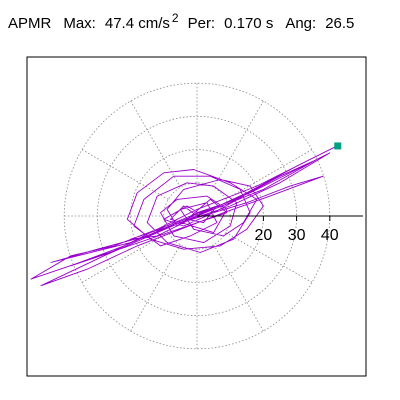 This screenshot has width=400, height=400. What do you see at coordinates (264, 235) in the screenshot?
I see `axis-tick-label-20: 20` at bounding box center [264, 235].